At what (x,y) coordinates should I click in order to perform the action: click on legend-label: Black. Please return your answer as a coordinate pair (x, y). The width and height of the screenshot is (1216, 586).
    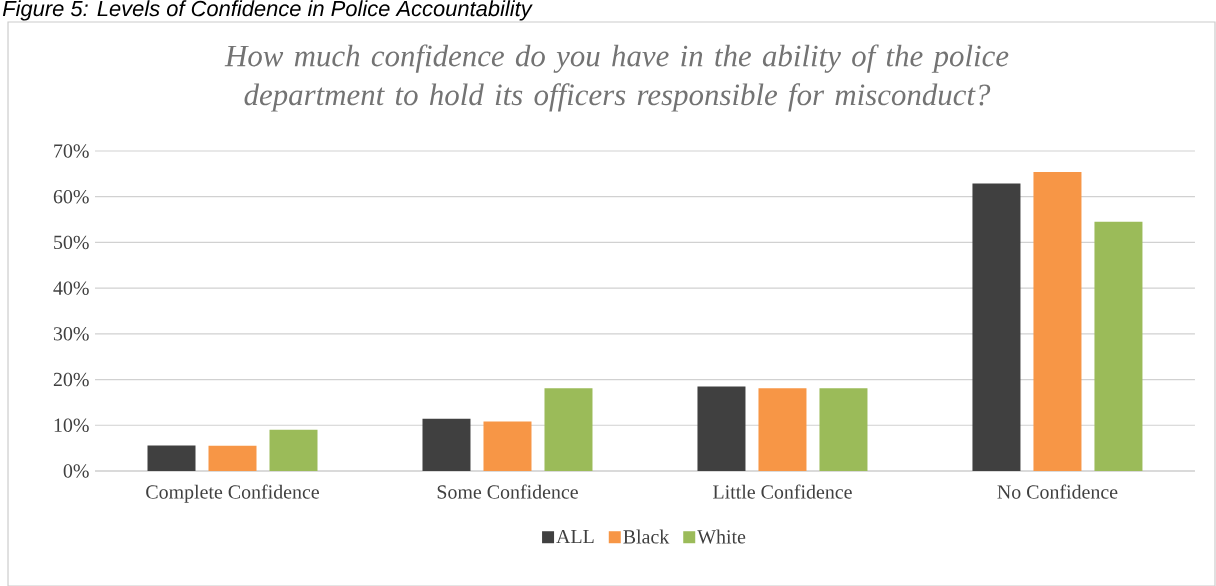
    Looking at the image, I should click on (646, 536).